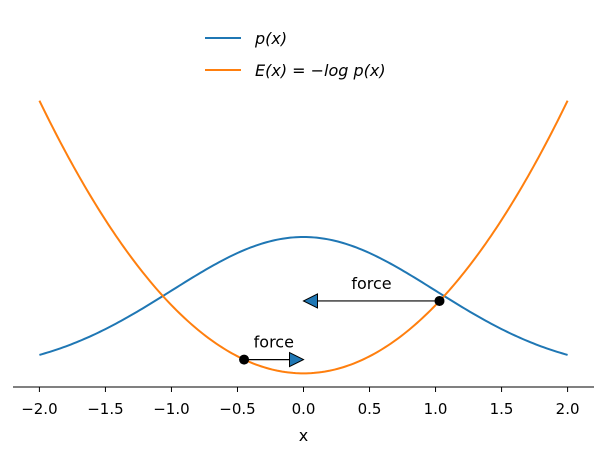 This screenshot has height=457, width=606. I want to click on legend-label: E(x) = −log p(x), so click(320, 70).